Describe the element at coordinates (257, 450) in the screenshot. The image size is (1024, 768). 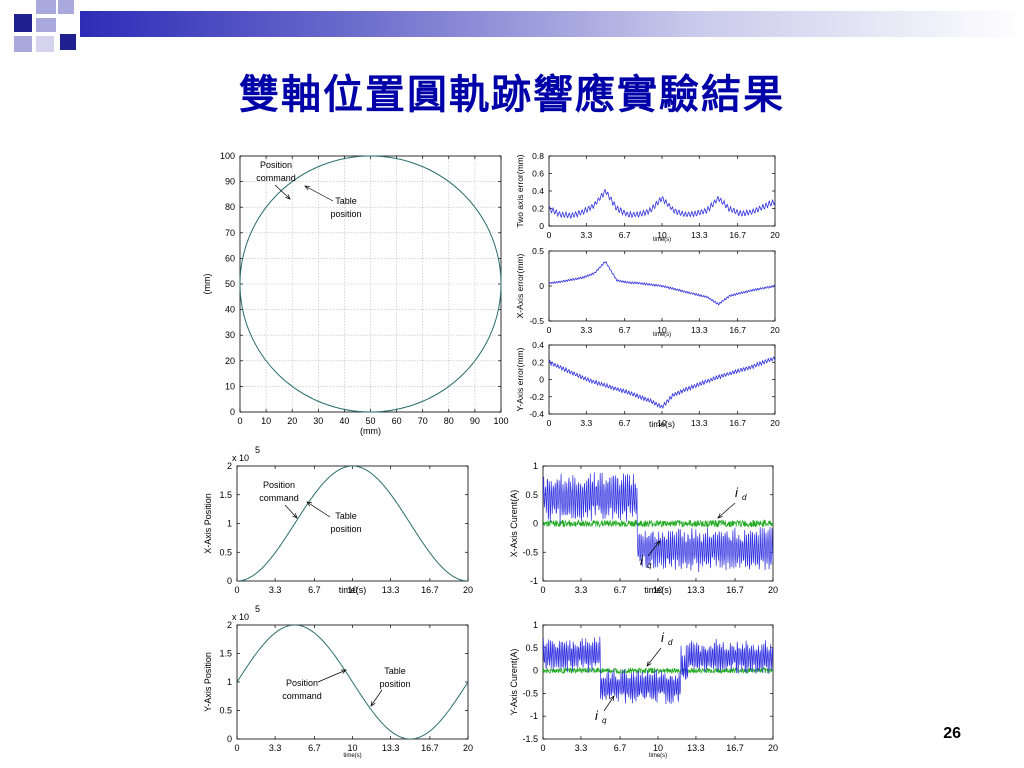
I see `axis-exponent-power: 5` at that location.